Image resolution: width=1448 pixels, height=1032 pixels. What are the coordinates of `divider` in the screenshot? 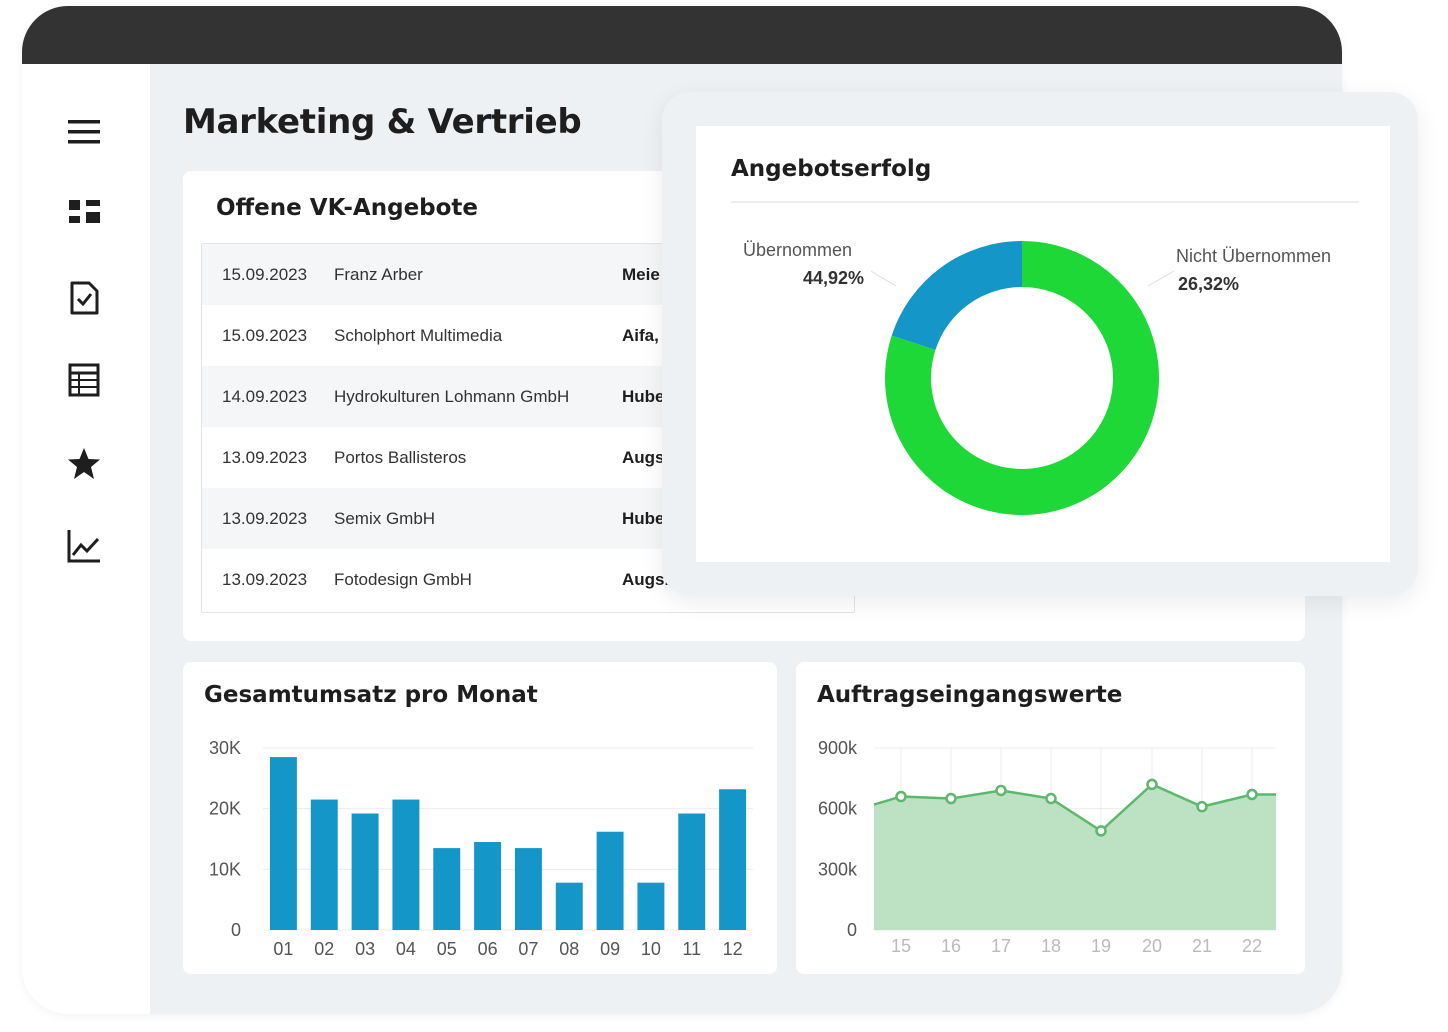 It's located at (1045, 202).